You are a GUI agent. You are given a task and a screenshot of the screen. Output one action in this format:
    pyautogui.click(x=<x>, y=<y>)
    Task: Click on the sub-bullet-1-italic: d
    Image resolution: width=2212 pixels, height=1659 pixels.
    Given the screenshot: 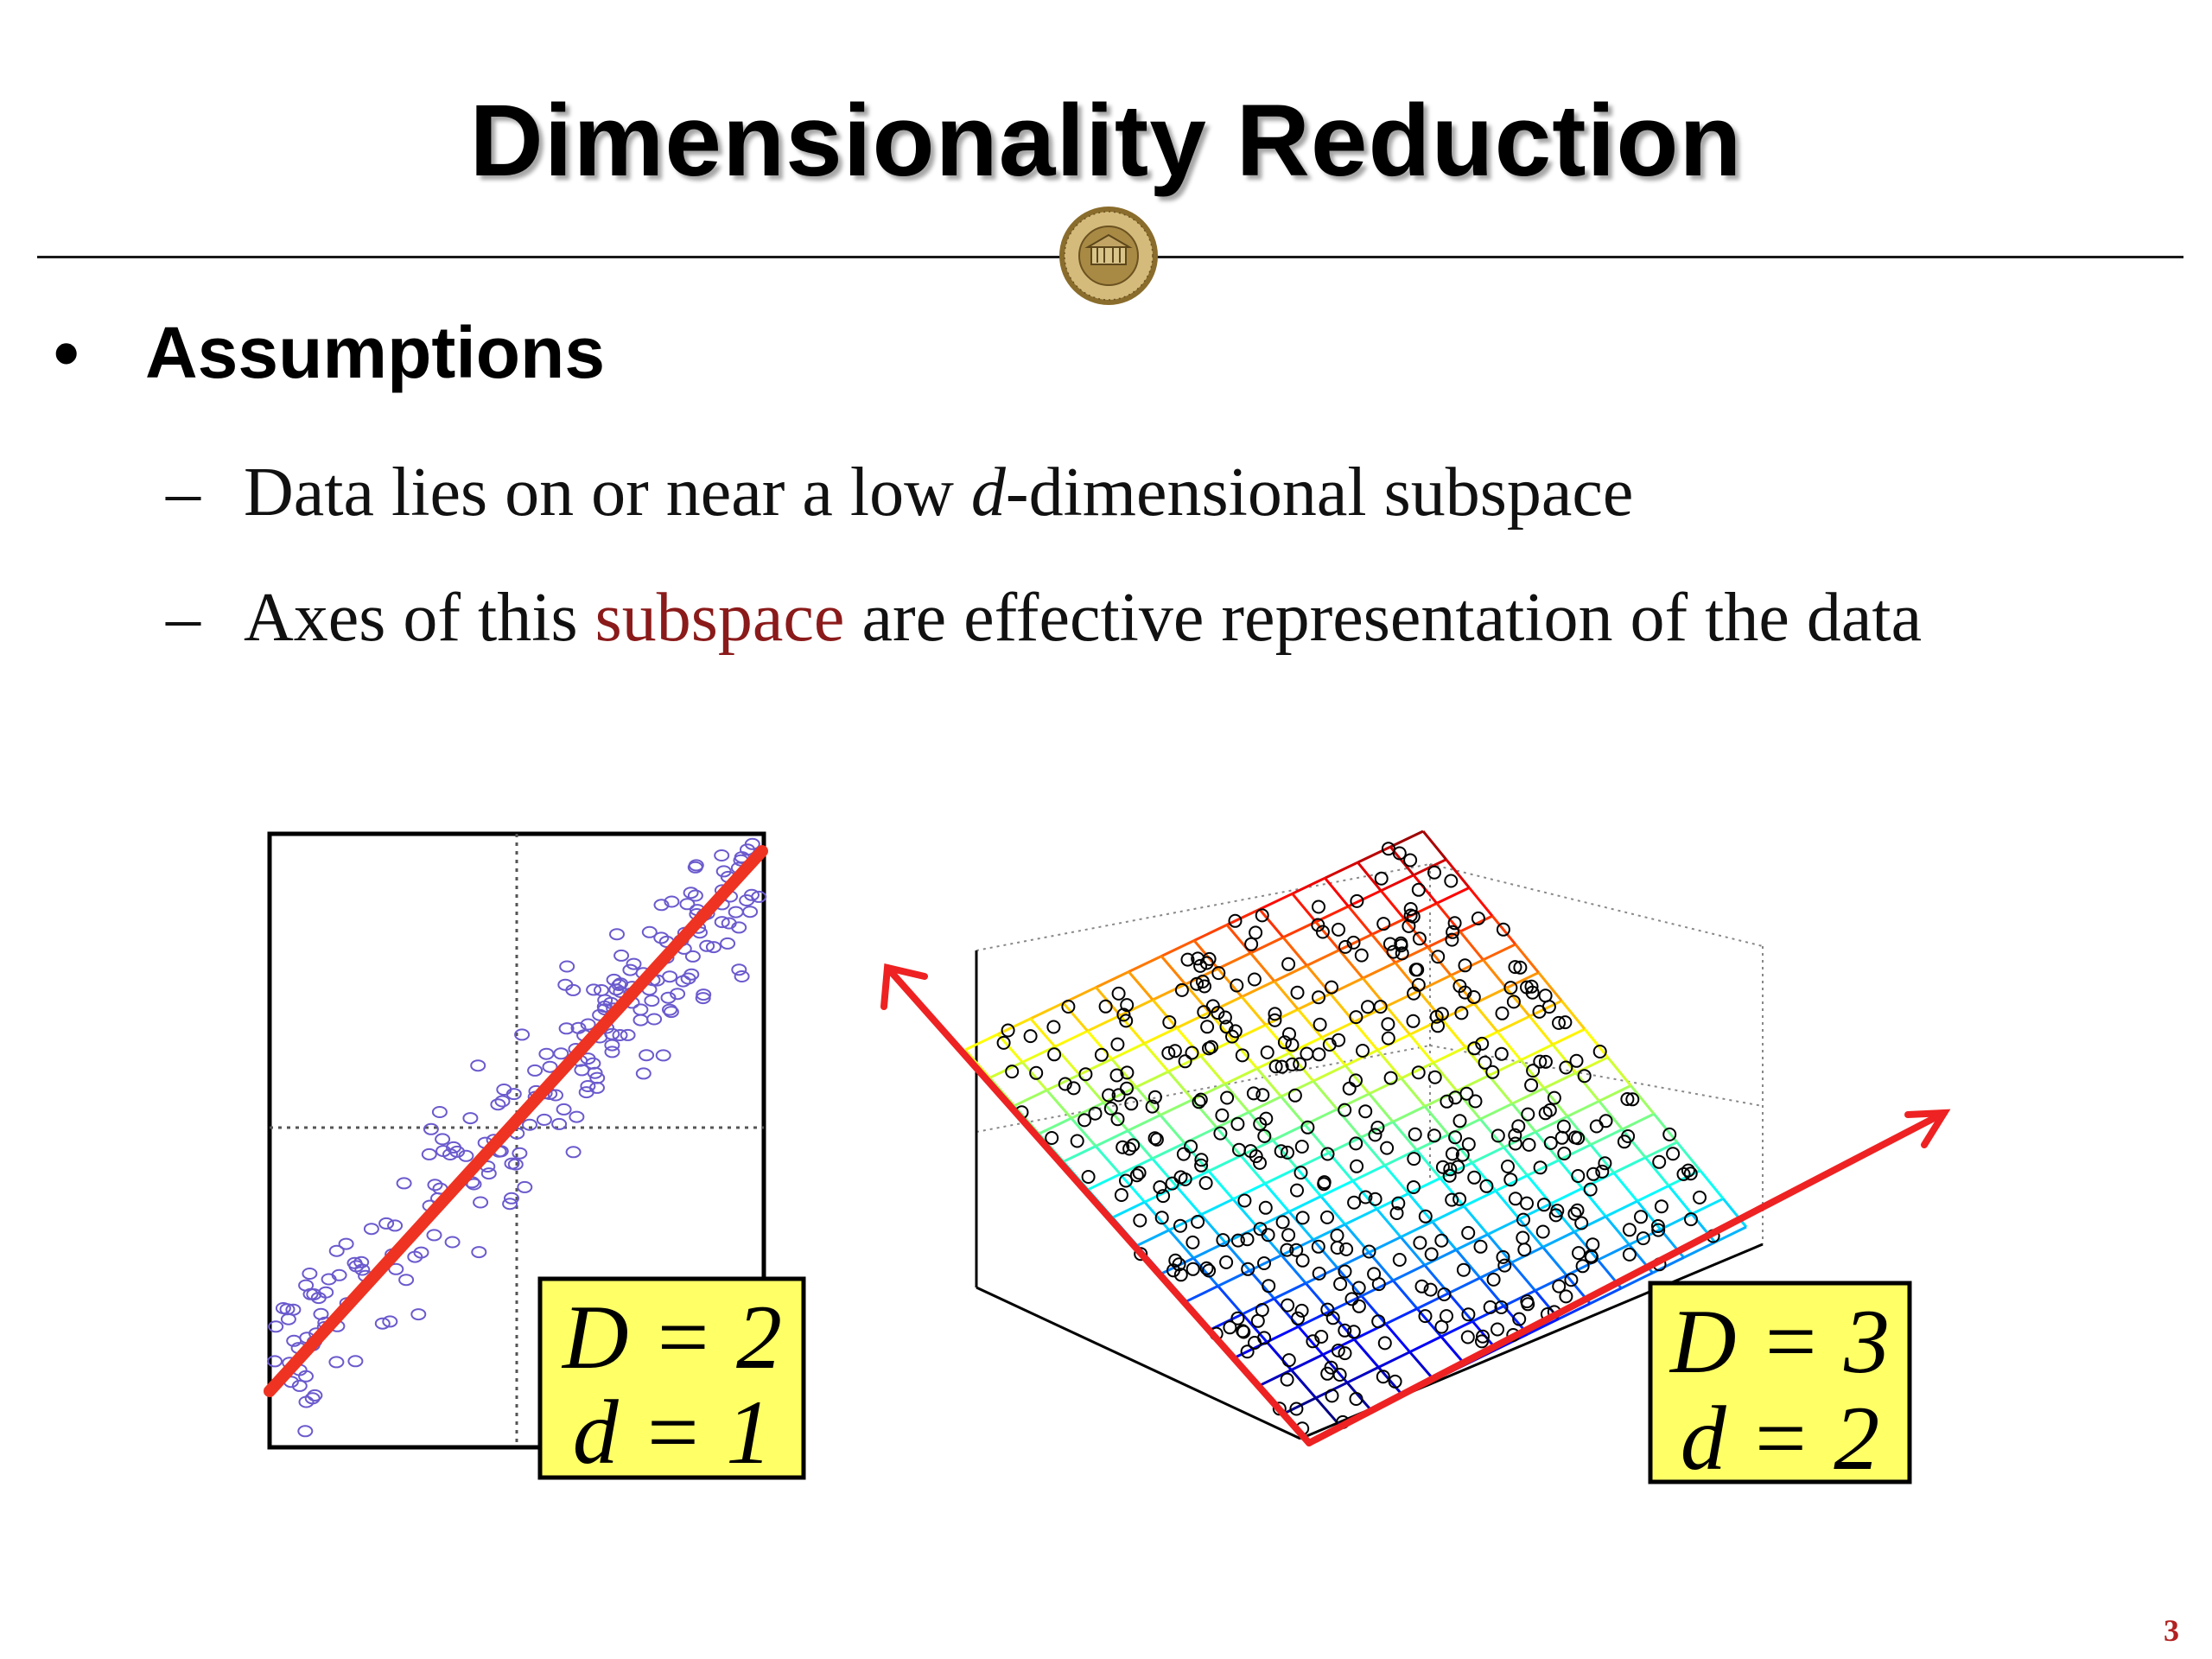 What is the action you would take?
    pyautogui.click(x=988, y=492)
    